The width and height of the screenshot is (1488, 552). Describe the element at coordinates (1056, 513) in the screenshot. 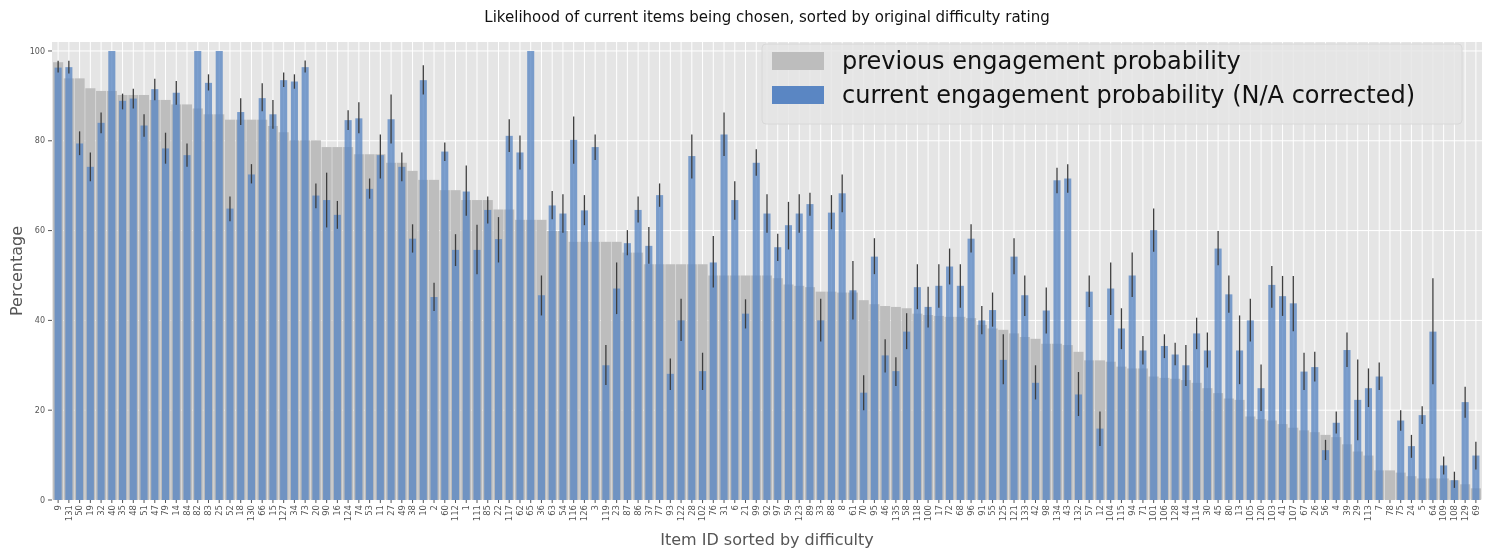

I see `x-tick-label: 134` at that location.